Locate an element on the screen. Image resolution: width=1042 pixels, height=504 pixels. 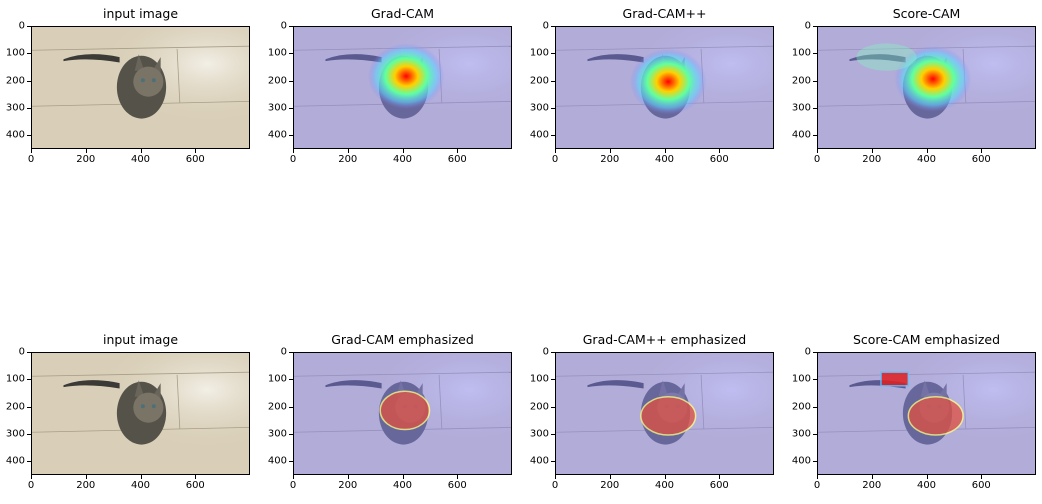
subplot-title: Score-CAM emphasized is located at coordinates (926, 339).